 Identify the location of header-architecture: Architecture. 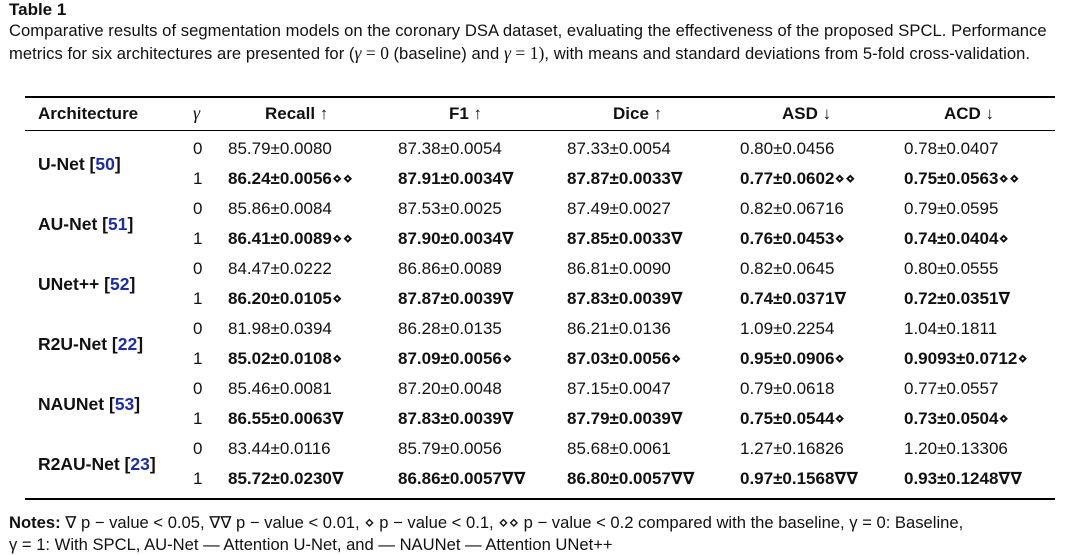
(88, 113).